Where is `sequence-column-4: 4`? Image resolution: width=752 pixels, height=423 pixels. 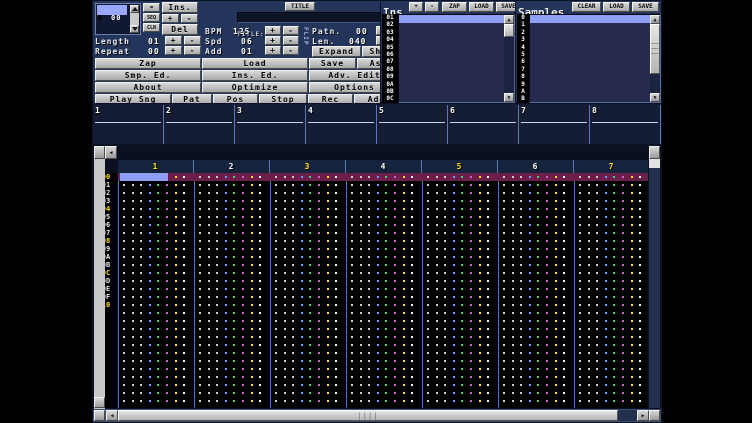
sequence-column-4: 4 is located at coordinates (341, 124).